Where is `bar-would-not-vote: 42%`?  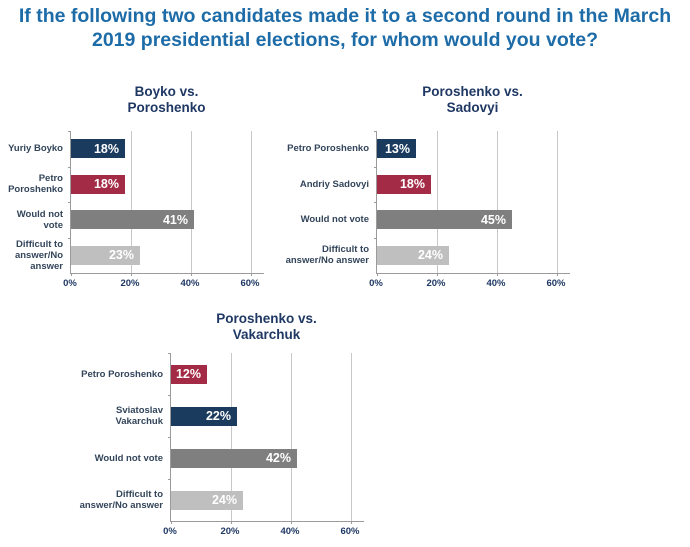
bar-would-not-vote: 42% is located at coordinates (234, 458).